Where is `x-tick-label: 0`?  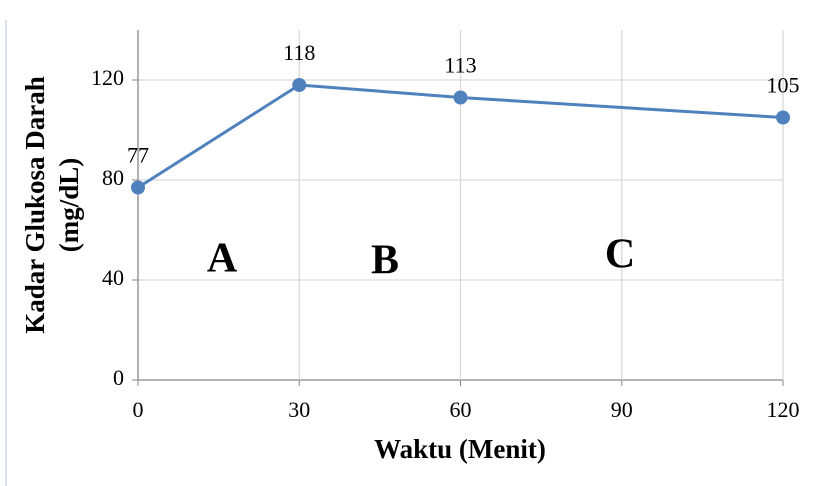 x-tick-label: 0 is located at coordinates (138, 409).